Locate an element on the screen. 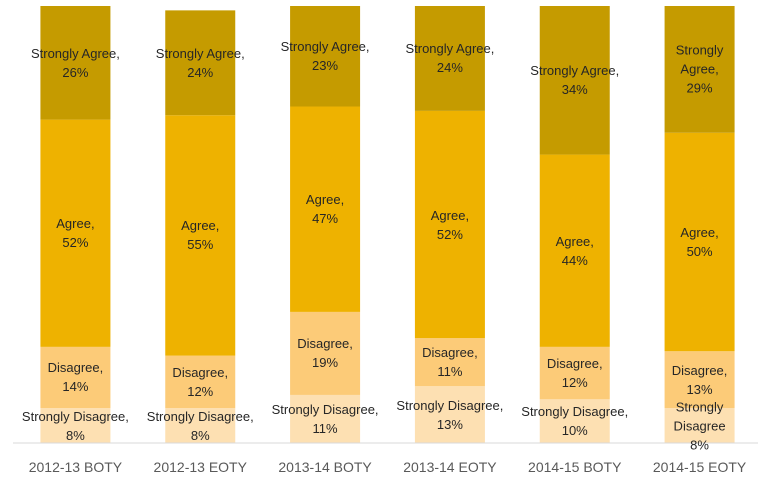 The width and height of the screenshot is (762, 481). data-label: Agree, 44% is located at coordinates (574, 250).